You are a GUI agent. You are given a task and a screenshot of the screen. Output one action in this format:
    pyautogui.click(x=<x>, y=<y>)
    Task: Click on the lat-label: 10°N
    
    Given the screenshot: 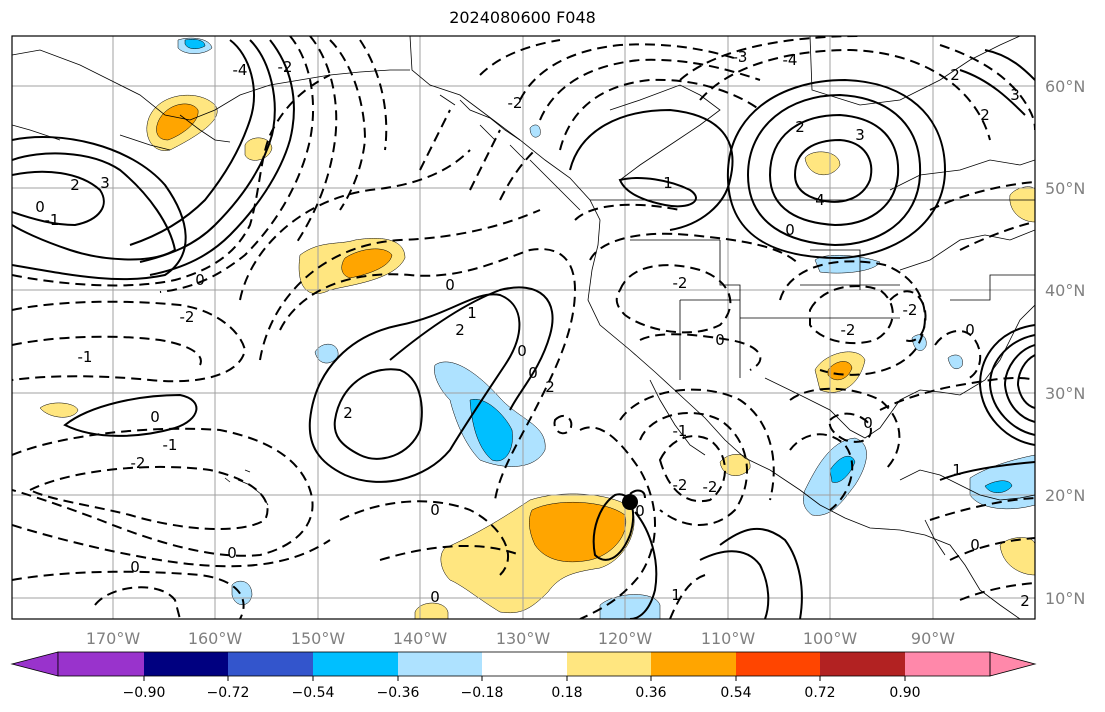 What is the action you would take?
    pyautogui.click(x=1065, y=598)
    